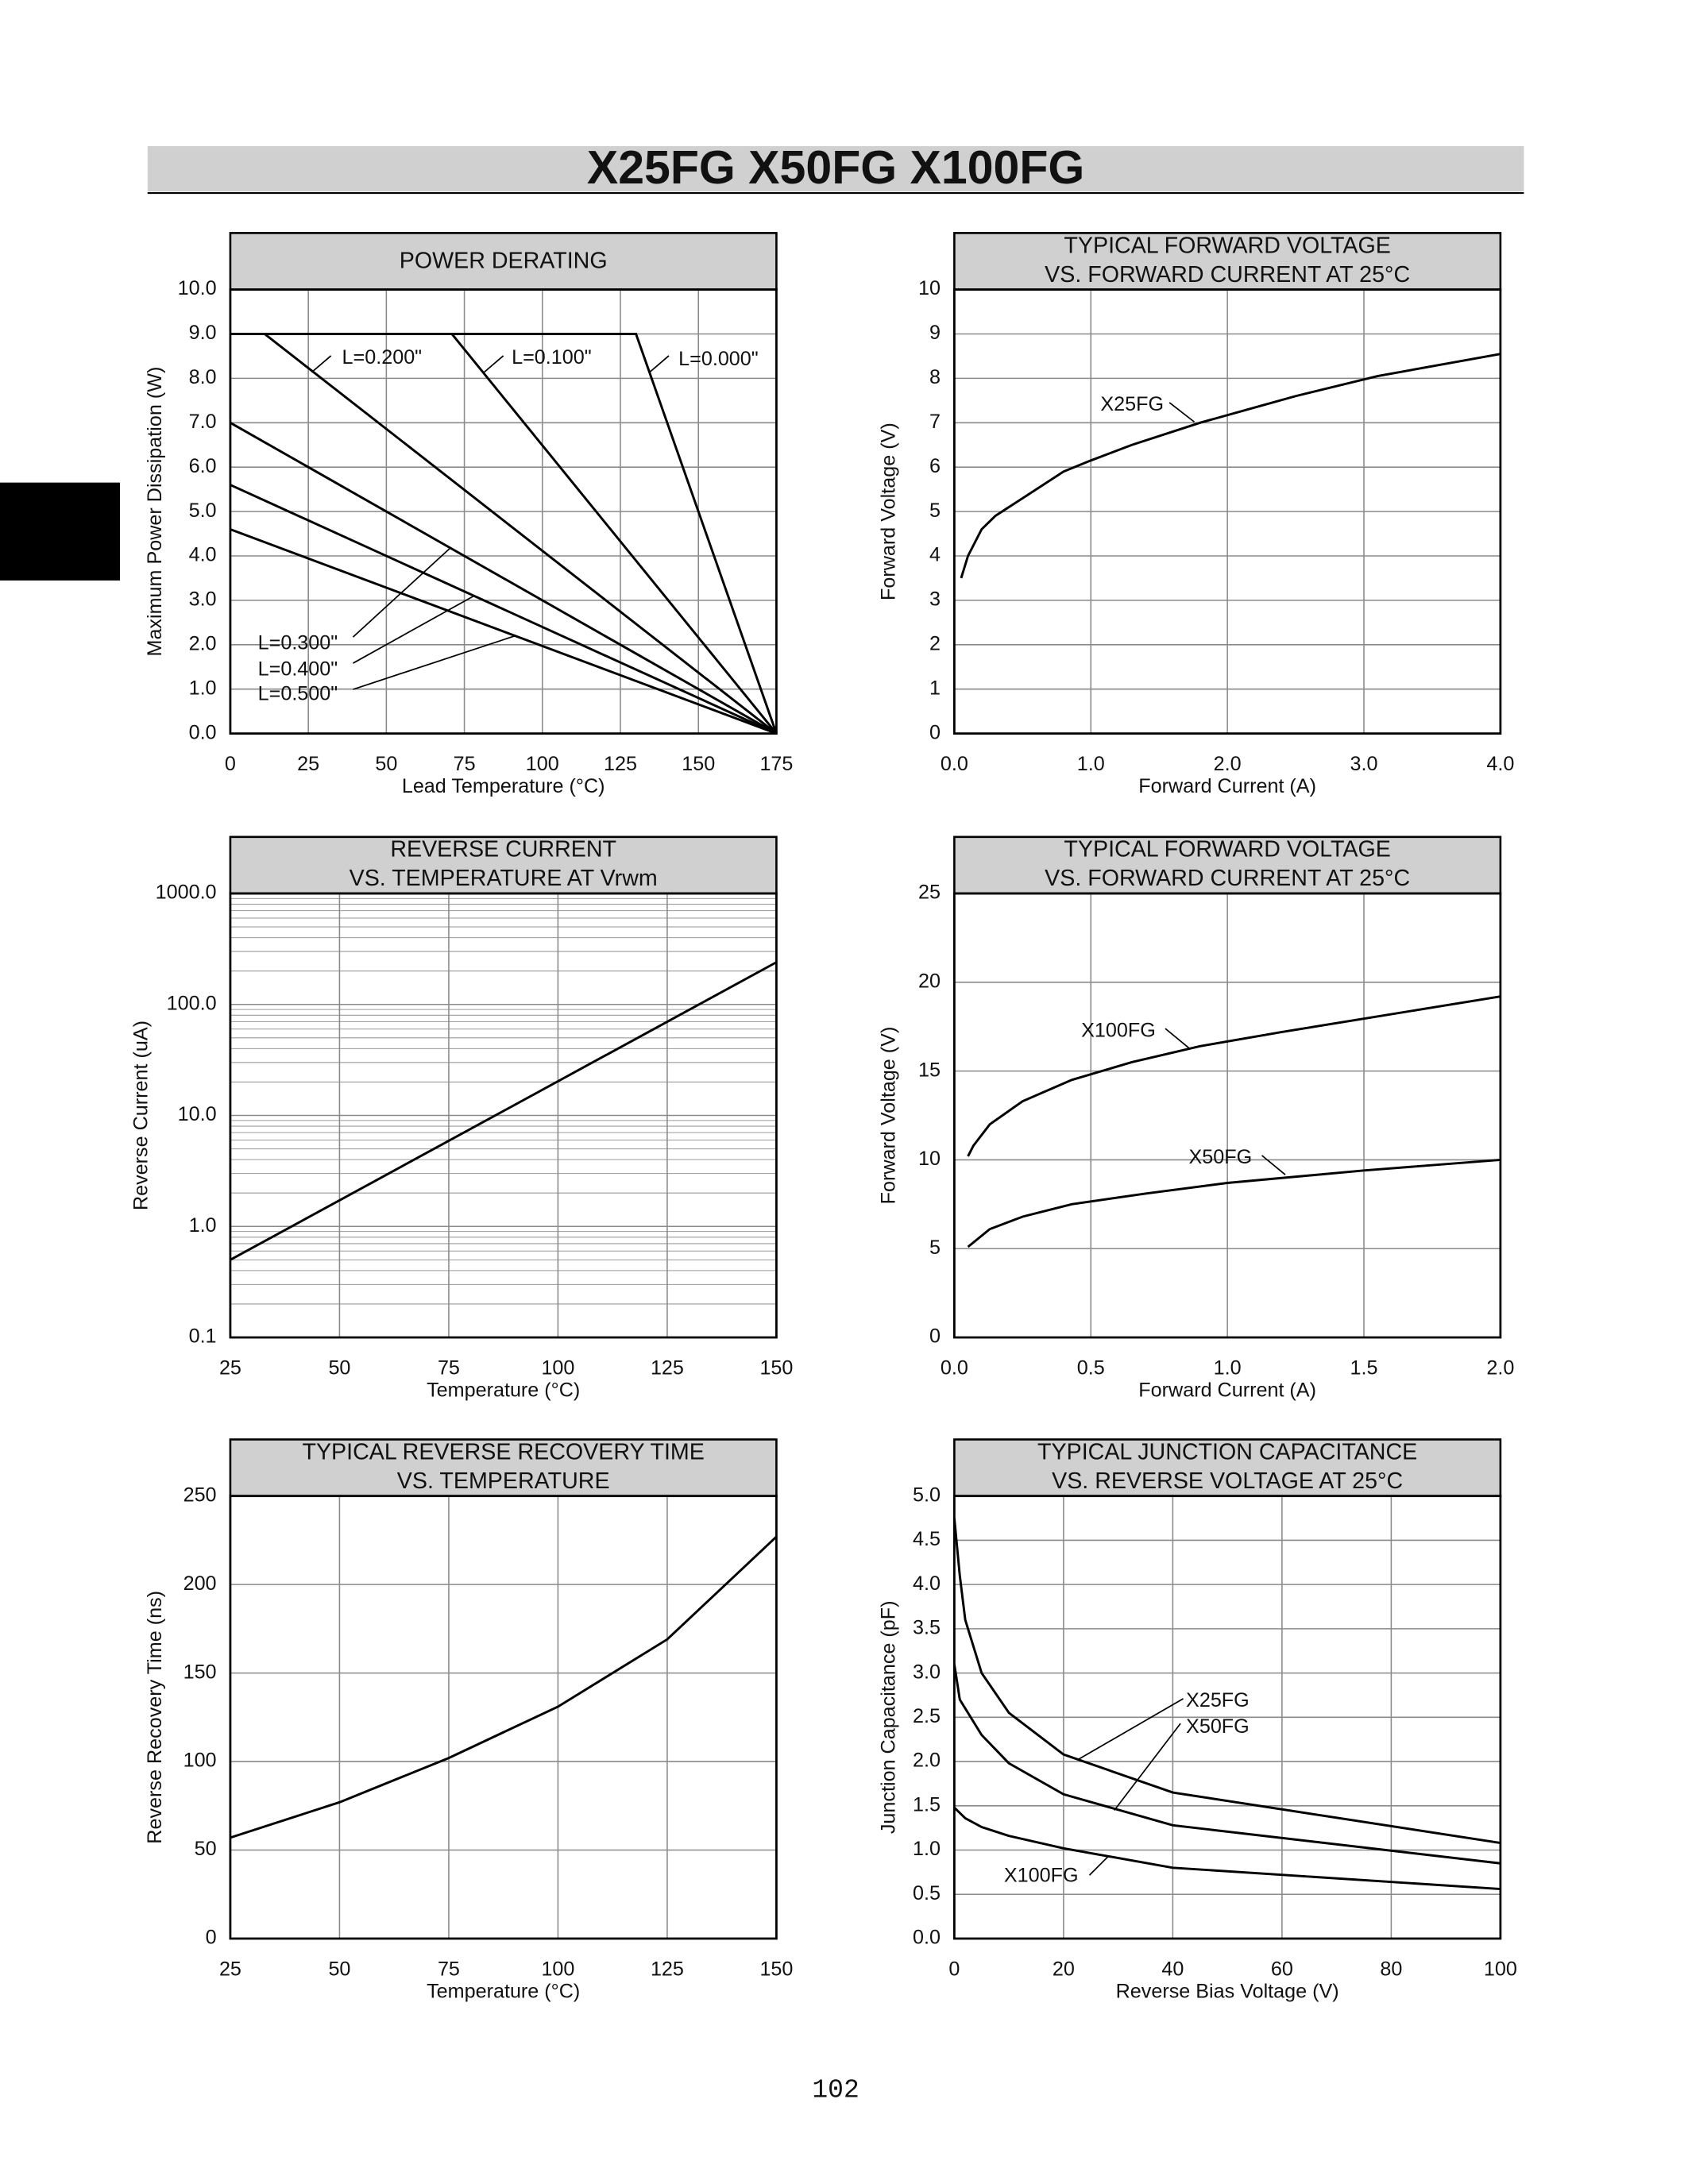  Describe the element at coordinates (1064, 1969) in the screenshot. I see `x-tick-label: 20` at that location.